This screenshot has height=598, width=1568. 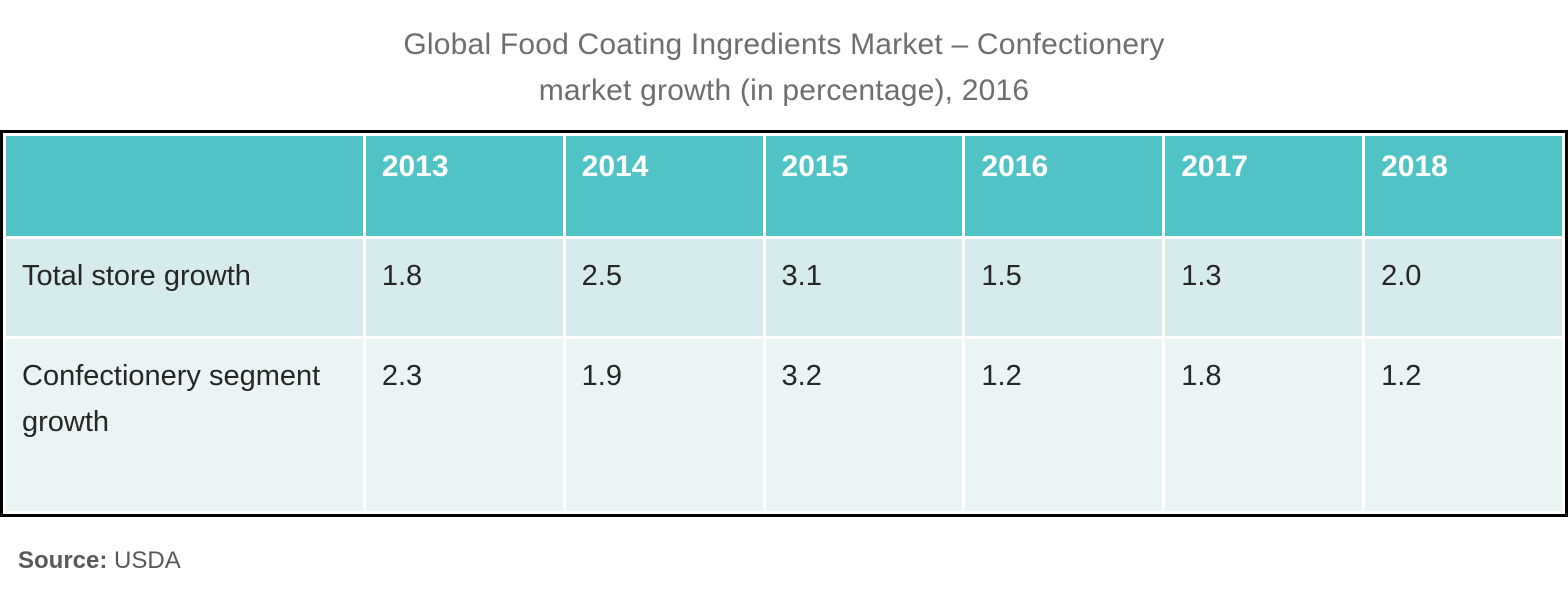 I want to click on source-label: Source:, so click(x=63, y=560).